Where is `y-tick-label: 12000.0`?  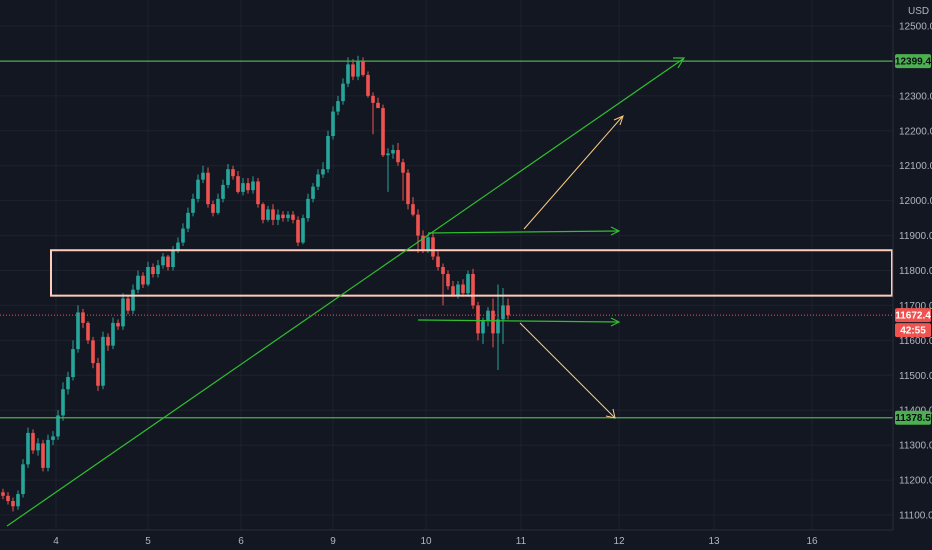
y-tick-label: 12000.0 is located at coordinates (915, 201).